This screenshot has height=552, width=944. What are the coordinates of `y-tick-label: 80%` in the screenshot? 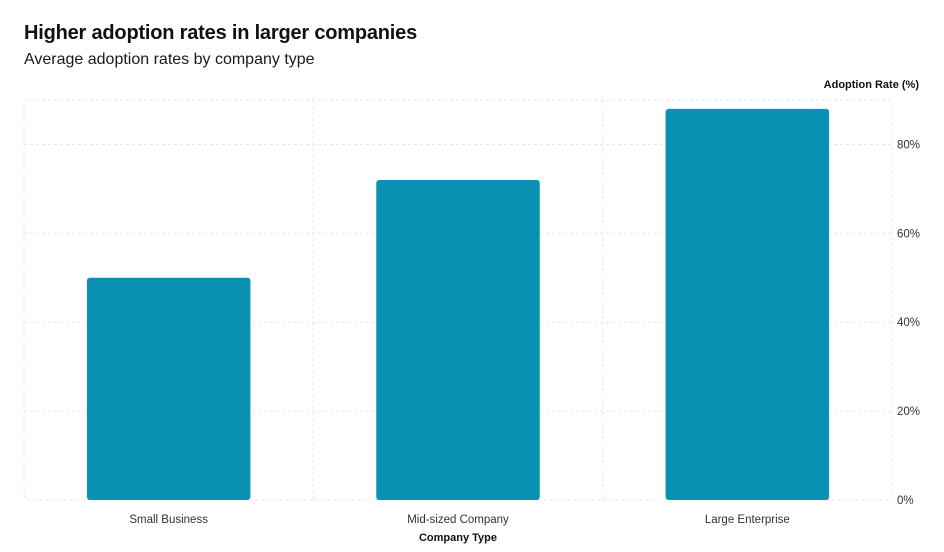 It's located at (908, 145).